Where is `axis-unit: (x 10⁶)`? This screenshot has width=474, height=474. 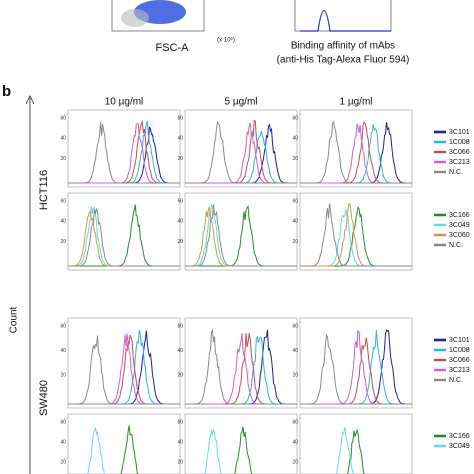 axis-unit: (x 10⁶) is located at coordinates (226, 40).